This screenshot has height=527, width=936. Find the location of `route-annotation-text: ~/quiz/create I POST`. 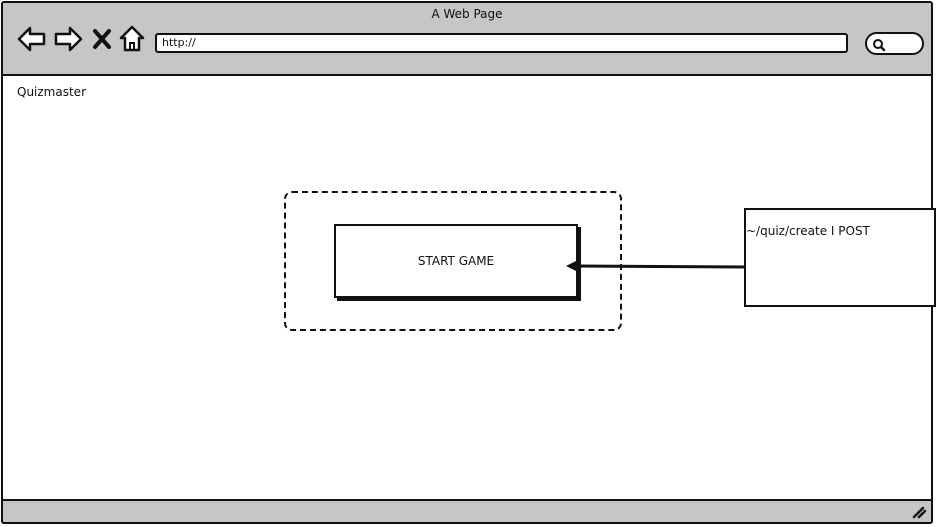

route-annotation-text: ~/quiz/create I POST is located at coordinates (808, 231).